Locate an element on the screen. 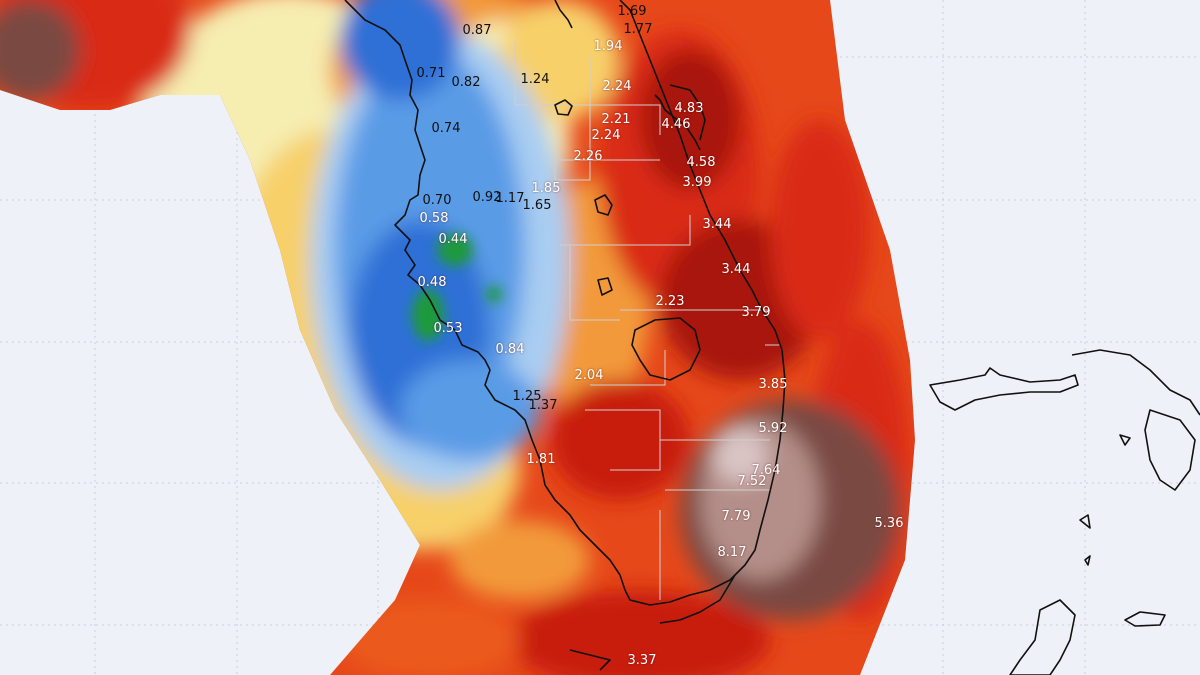 The width and height of the screenshot is (1200, 675). rainfall-total-label: 4.83 is located at coordinates (689, 108).